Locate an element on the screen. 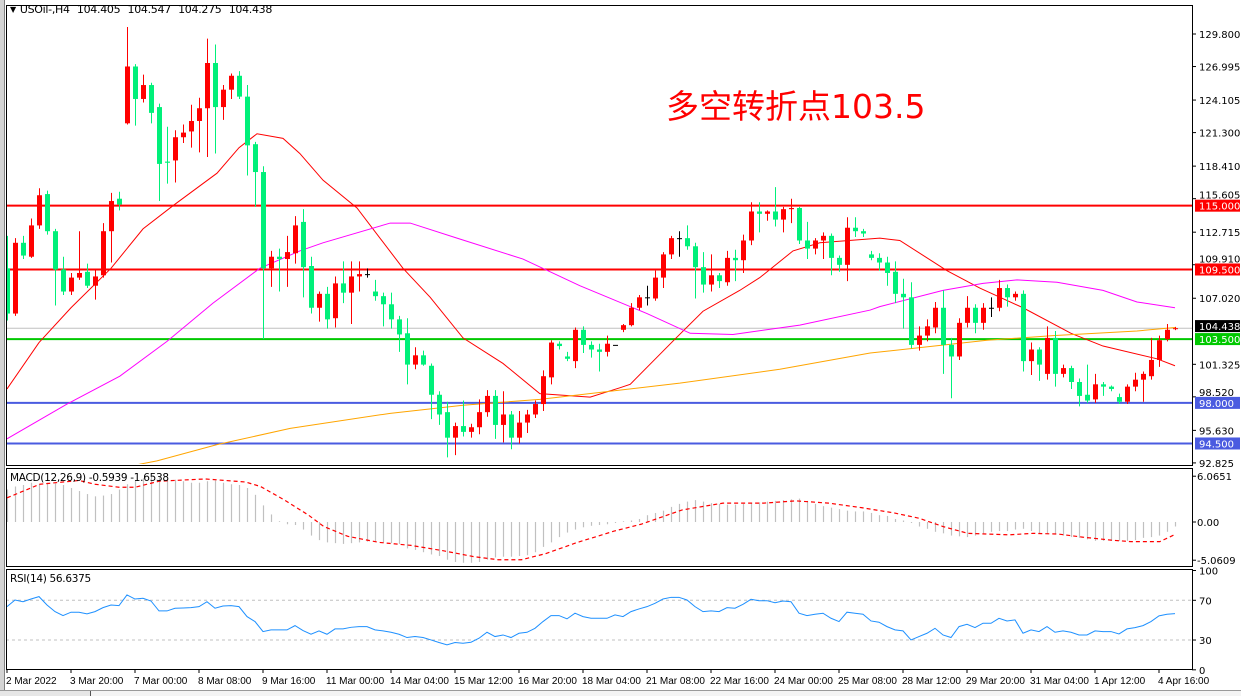  macd-title: MACD(12,26,9) is located at coordinates (48, 478).